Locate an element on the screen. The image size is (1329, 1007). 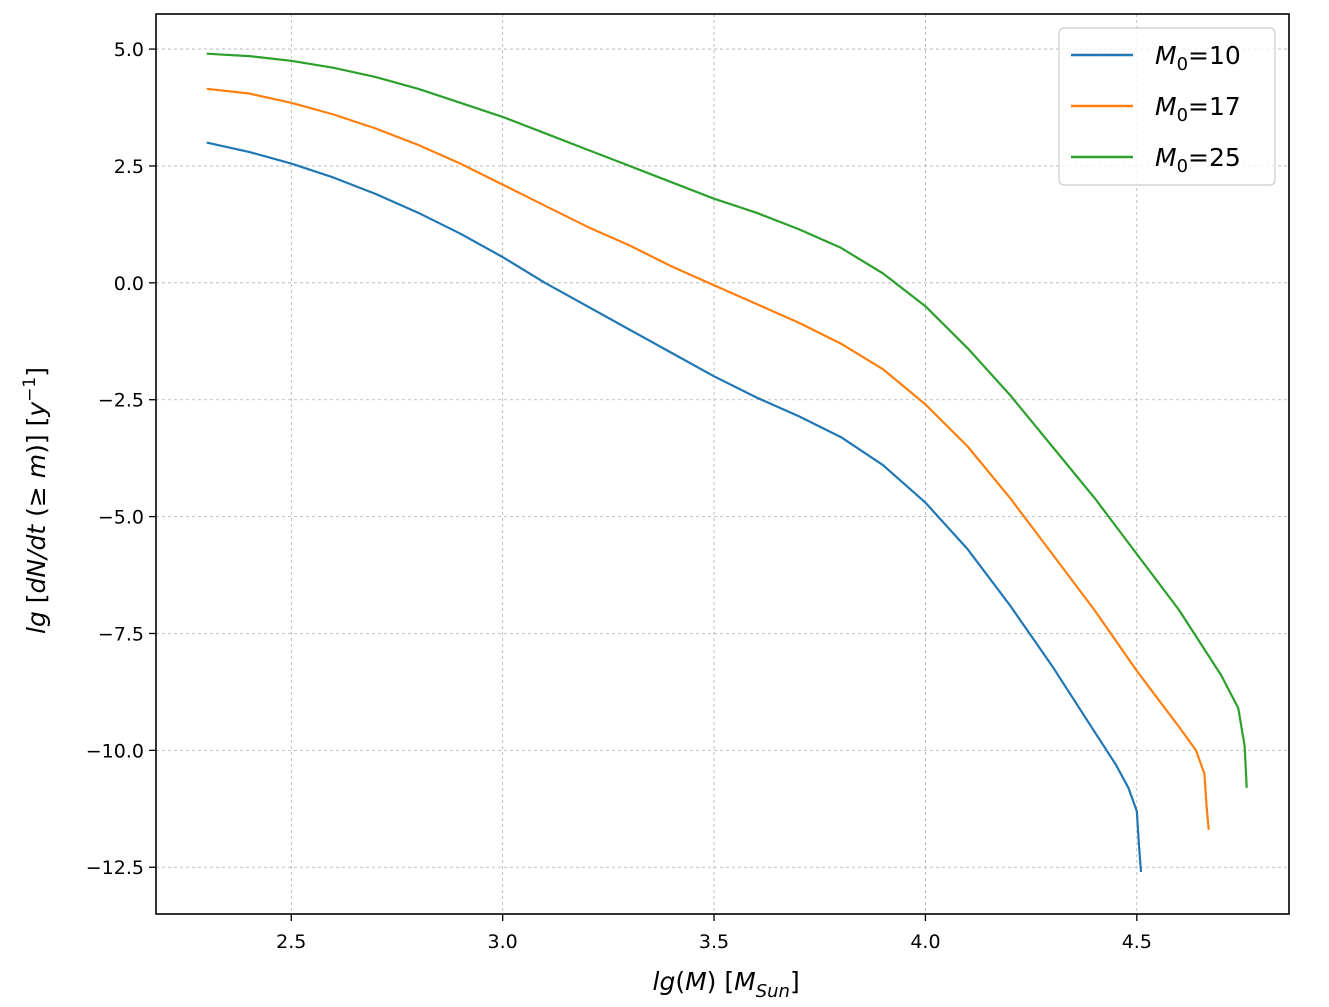
legend-box is located at coordinates (1167, 106).